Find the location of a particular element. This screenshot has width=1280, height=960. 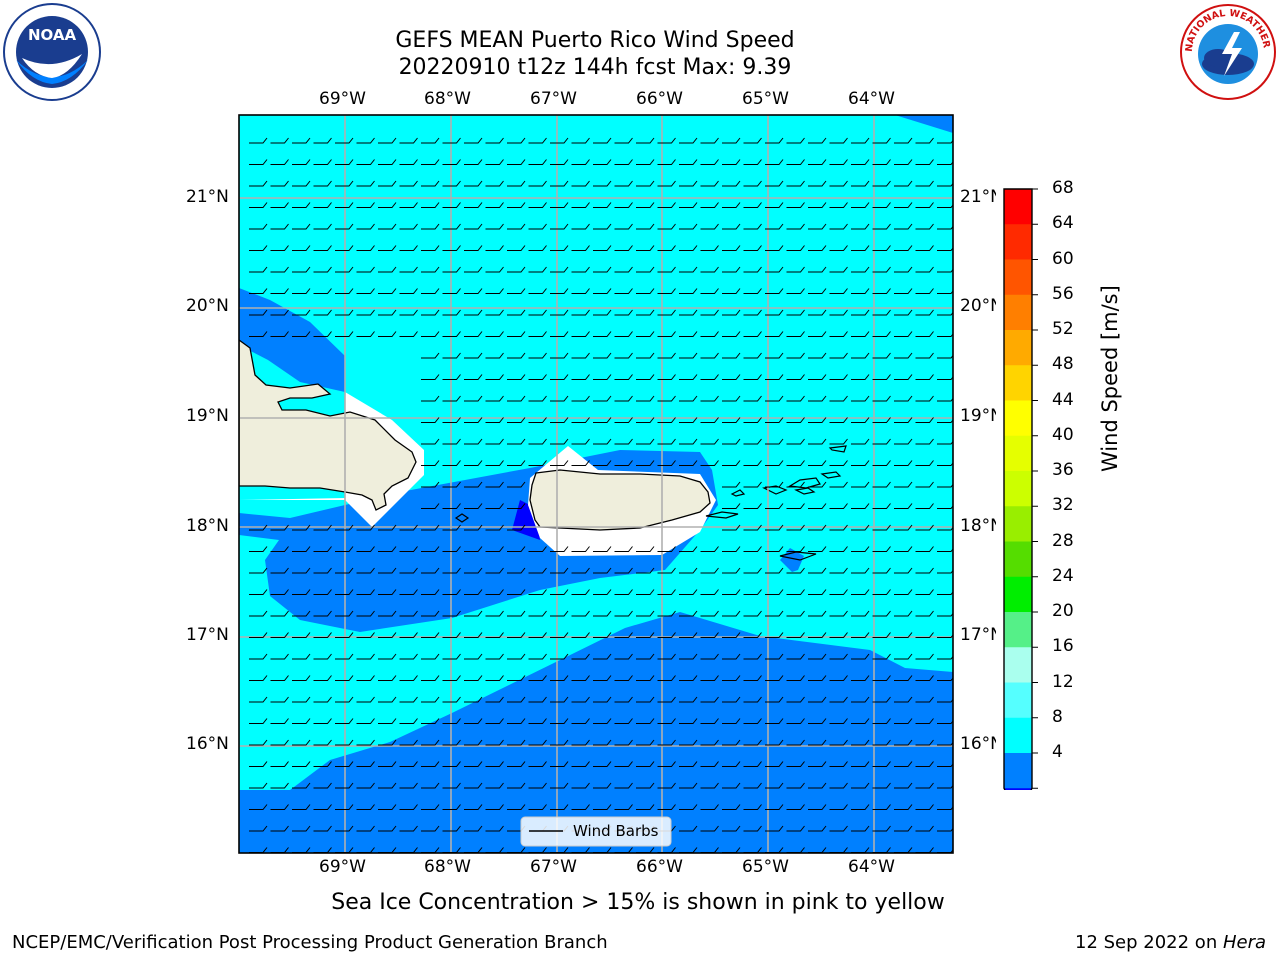

colorbar-tick-label: 32 is located at coordinates (1063, 505).